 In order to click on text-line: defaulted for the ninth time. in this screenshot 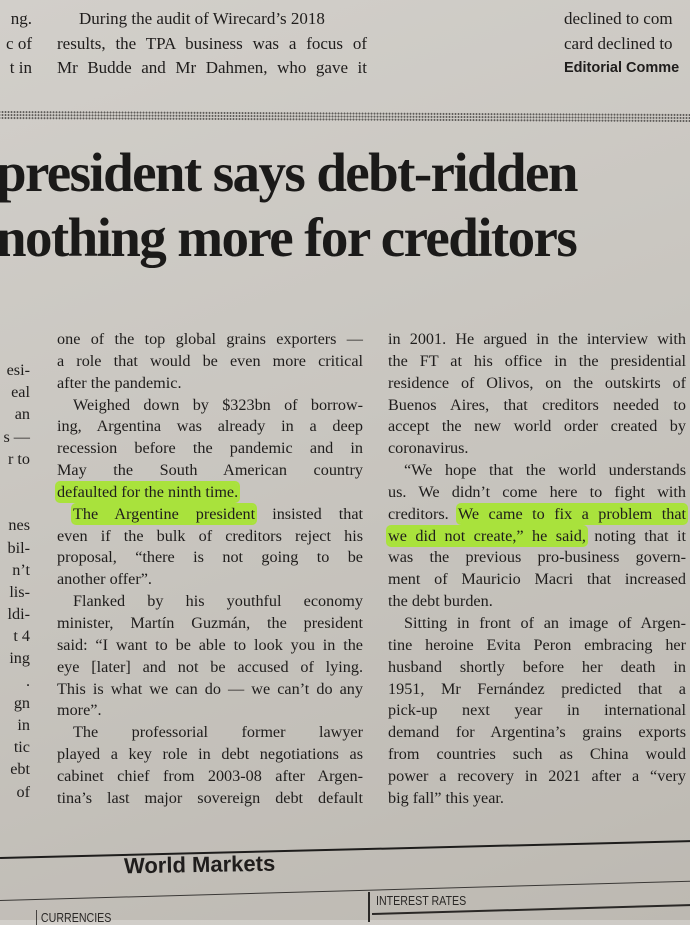, I will do `click(210, 493)`.